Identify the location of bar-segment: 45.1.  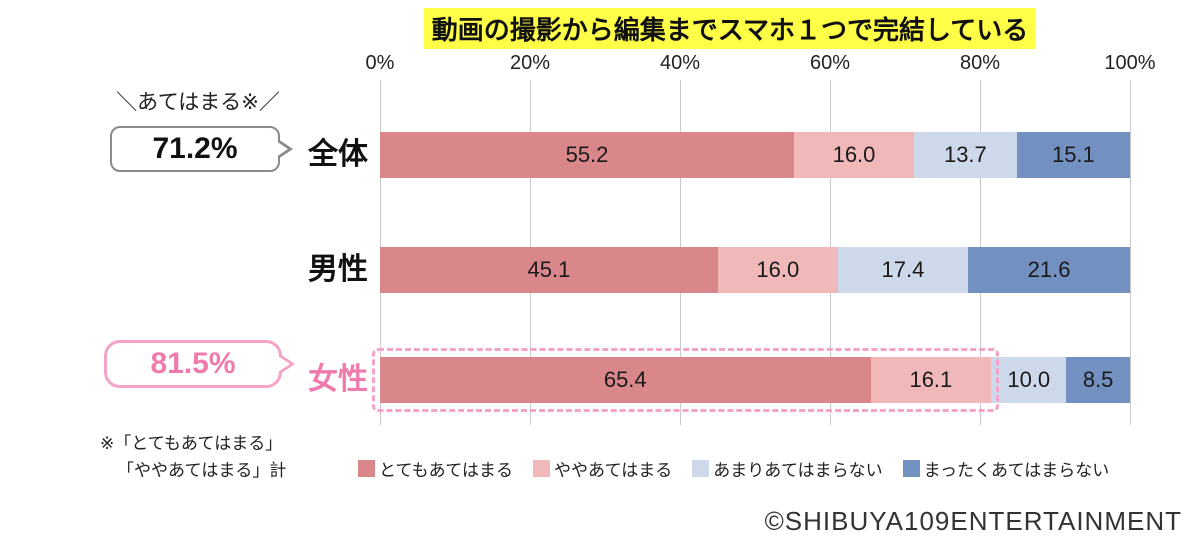
(549, 270).